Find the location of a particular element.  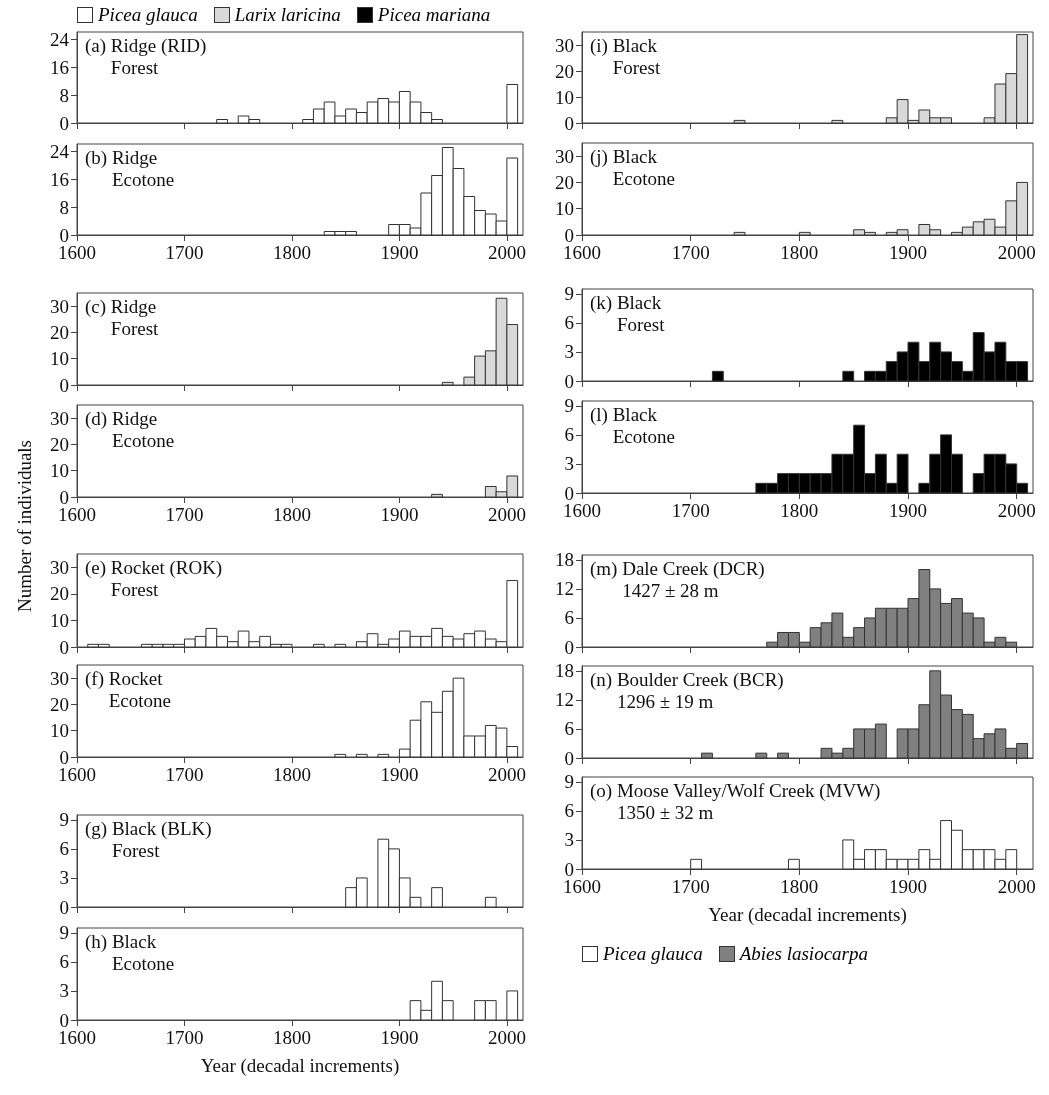

text: 1296 ± 19 m is located at coordinates (665, 701).